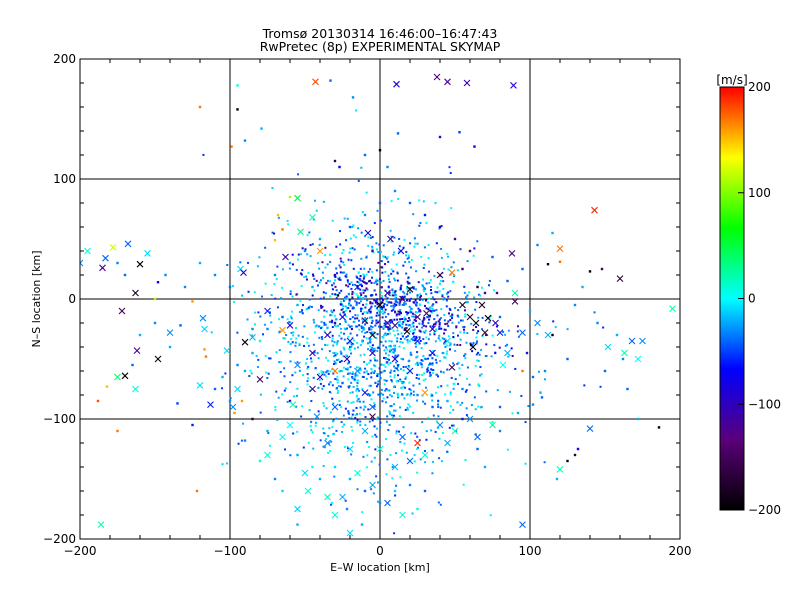 This screenshot has width=800, height=600. Describe the element at coordinates (380, 551) in the screenshot. I see `x-tick-label: 0` at that location.